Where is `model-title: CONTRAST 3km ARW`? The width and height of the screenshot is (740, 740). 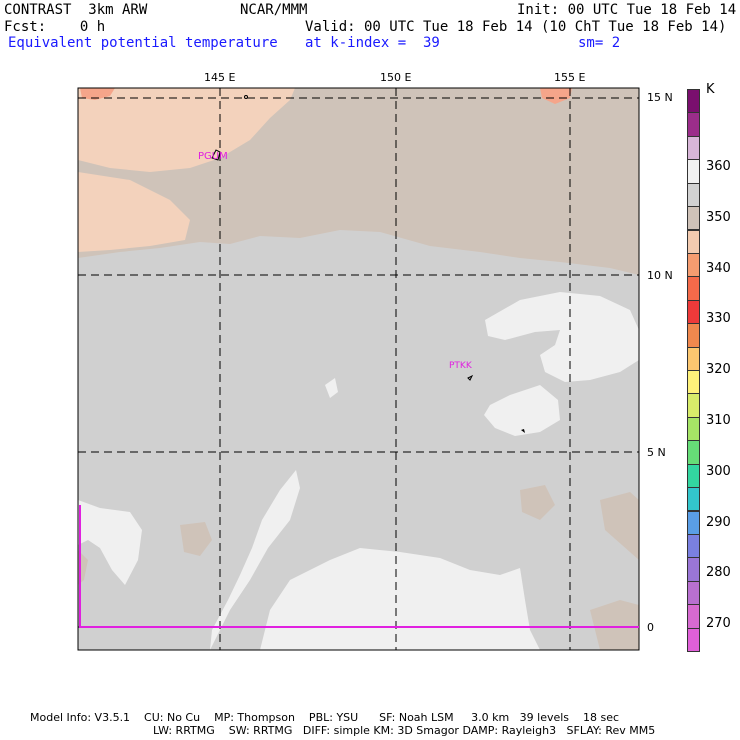
model-title: CONTRAST 3km ARW is located at coordinates (76, 10).